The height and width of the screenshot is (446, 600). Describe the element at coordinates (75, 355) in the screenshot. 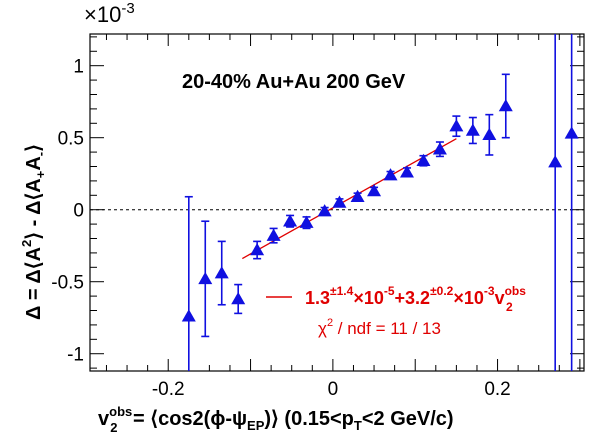

I see `y-tick-label: -1` at that location.